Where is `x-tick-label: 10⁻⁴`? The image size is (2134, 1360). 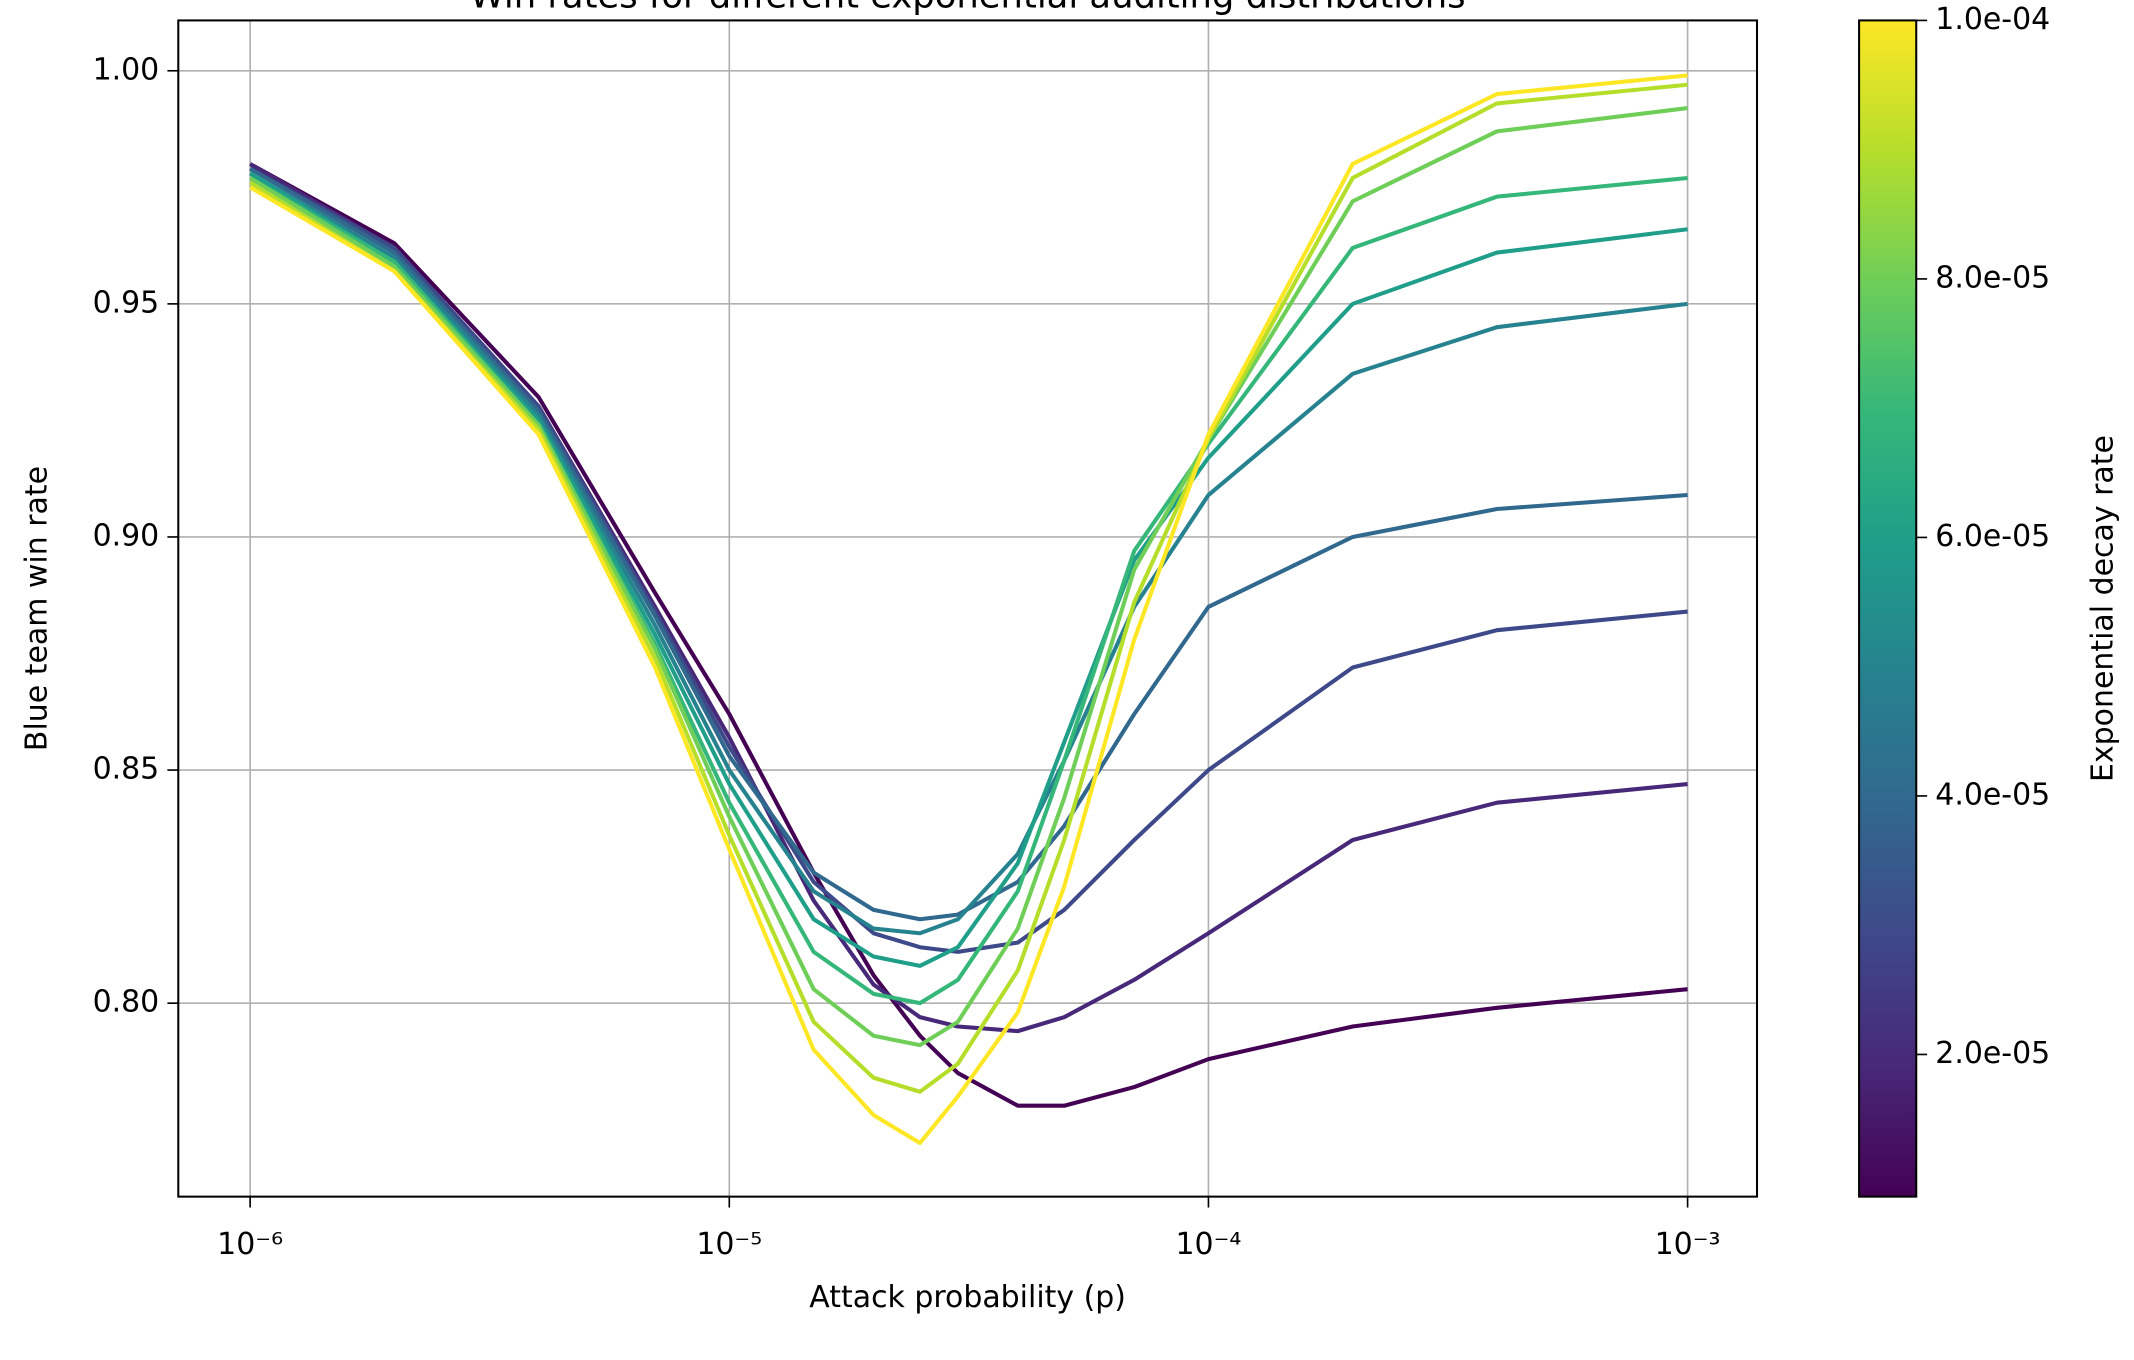
x-tick-label: 10⁻⁴ is located at coordinates (1208, 1244).